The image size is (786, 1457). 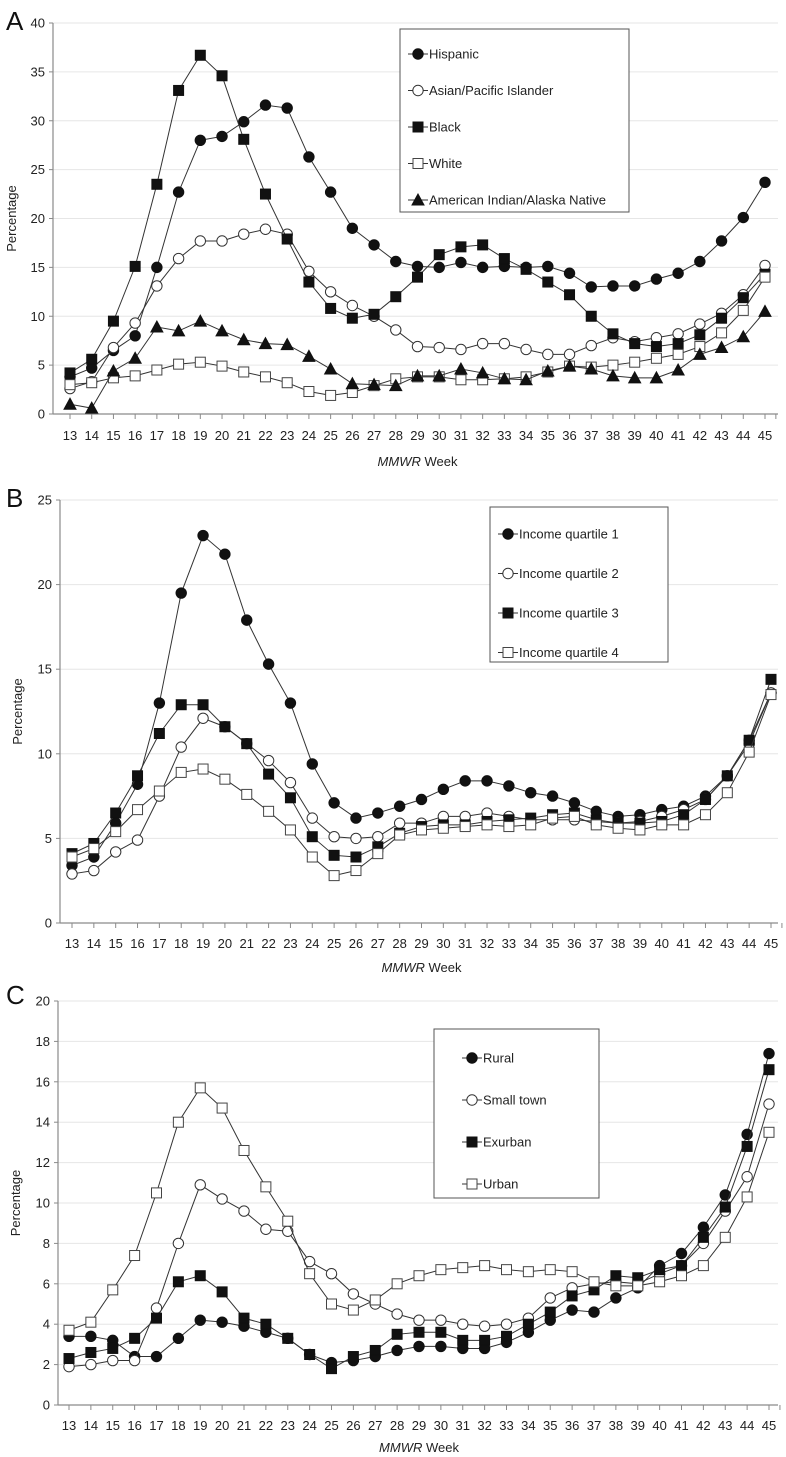 What do you see at coordinates (558, 534) in the screenshot?
I see `legend-item: Income quartile 1` at bounding box center [558, 534].